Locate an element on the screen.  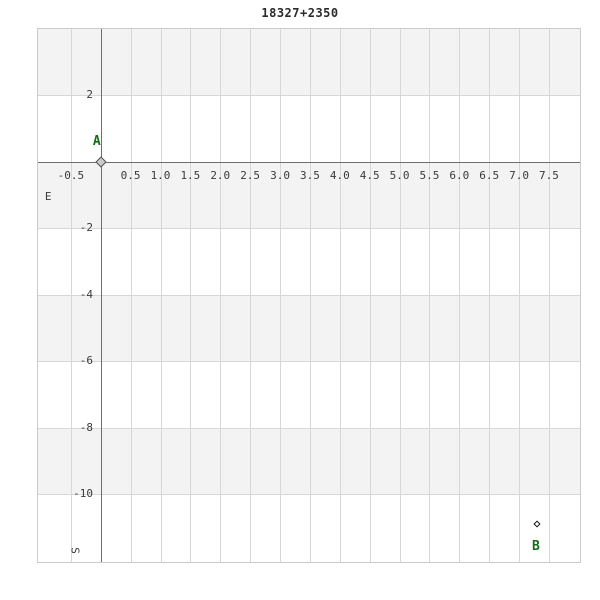
x-tick-label: 6.0 is located at coordinates (459, 175).